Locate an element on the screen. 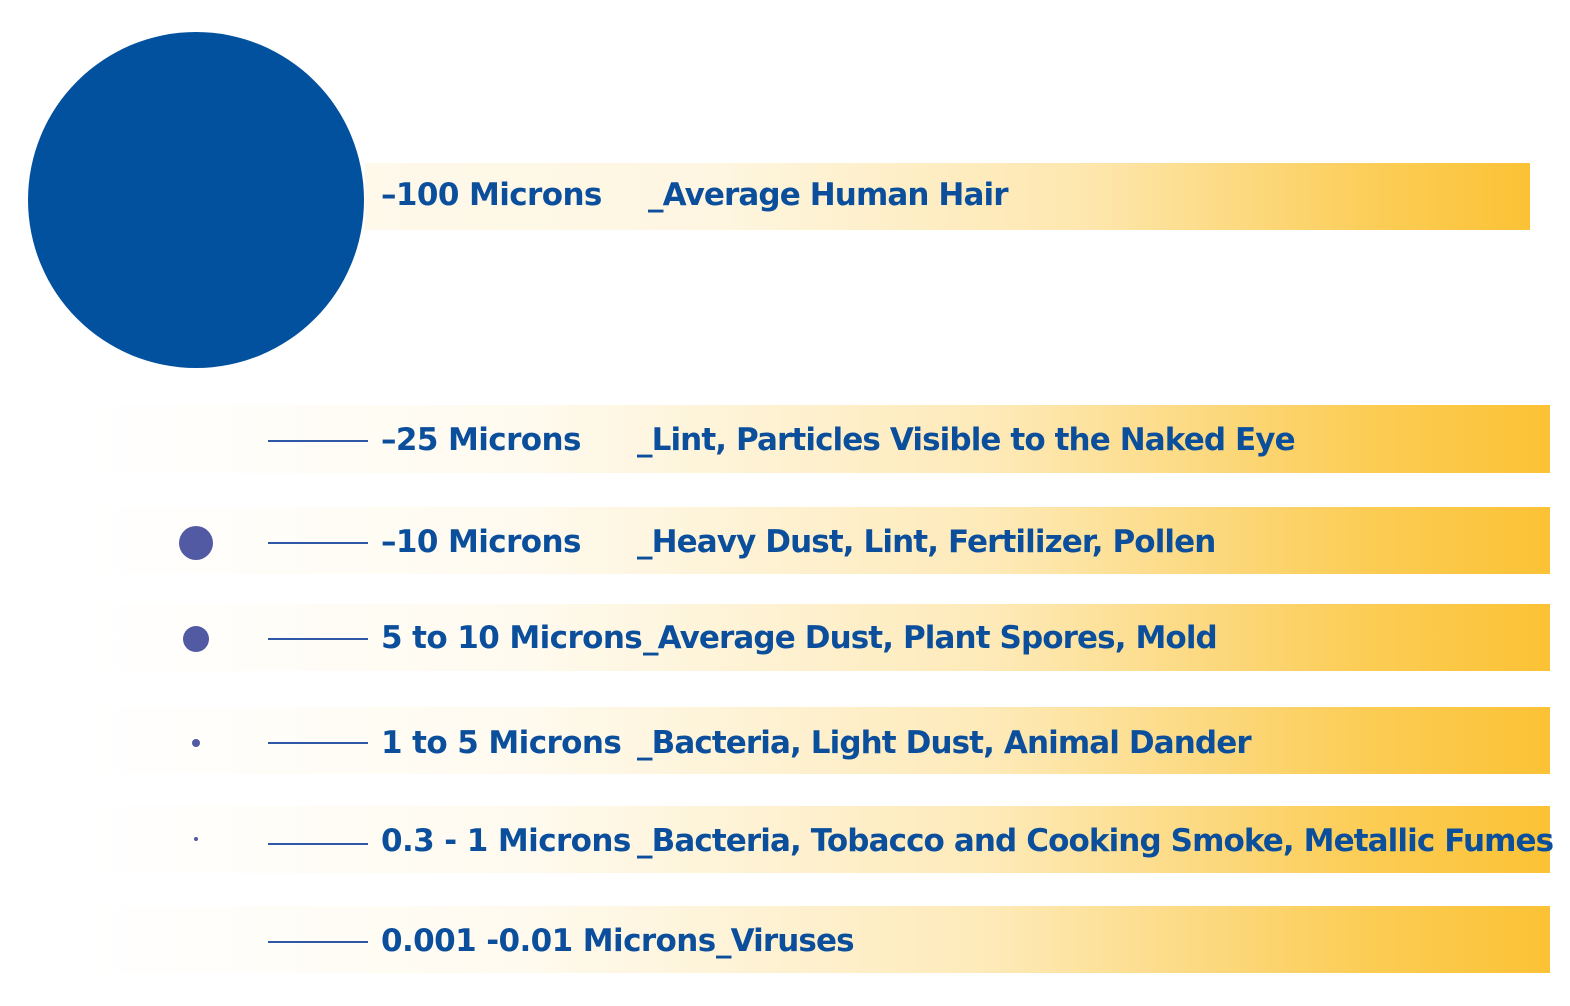 This screenshot has height=1006, width=1570. description-label-average-dust: _Average Dust, Plant Spores, Mold is located at coordinates (930, 638).